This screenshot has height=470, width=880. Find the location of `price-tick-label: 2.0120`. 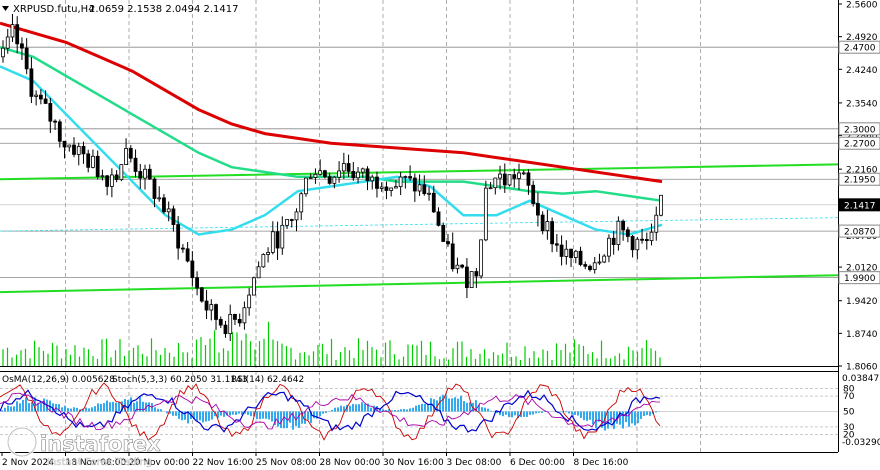

price-tick-label: 2.0120 is located at coordinates (862, 269).